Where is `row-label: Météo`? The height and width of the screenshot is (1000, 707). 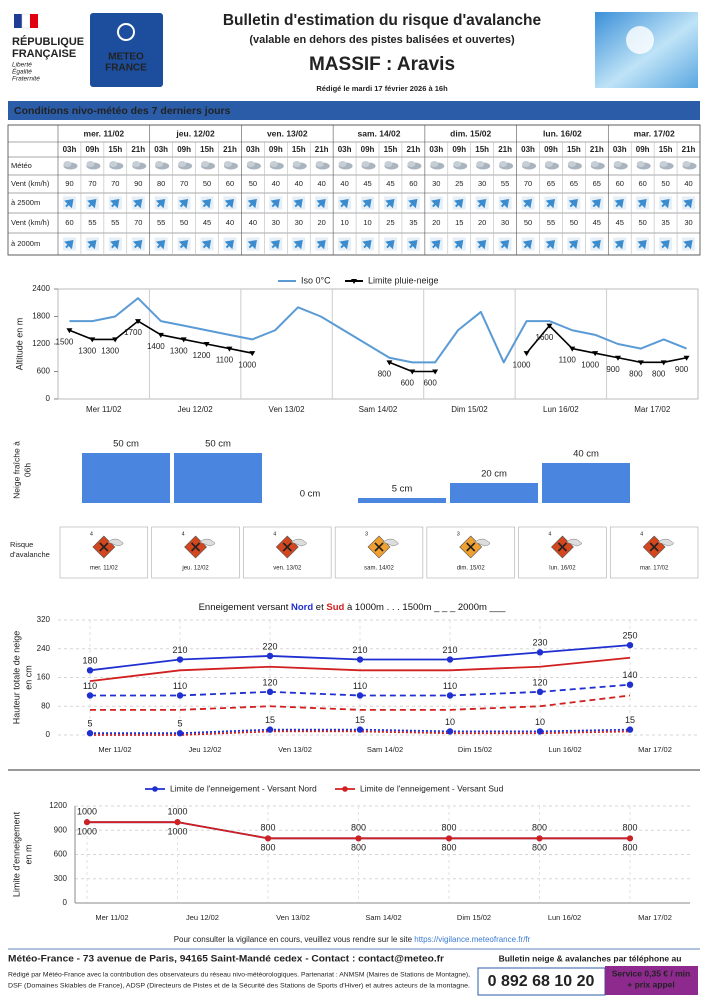 row-label: Météo is located at coordinates (21, 165).